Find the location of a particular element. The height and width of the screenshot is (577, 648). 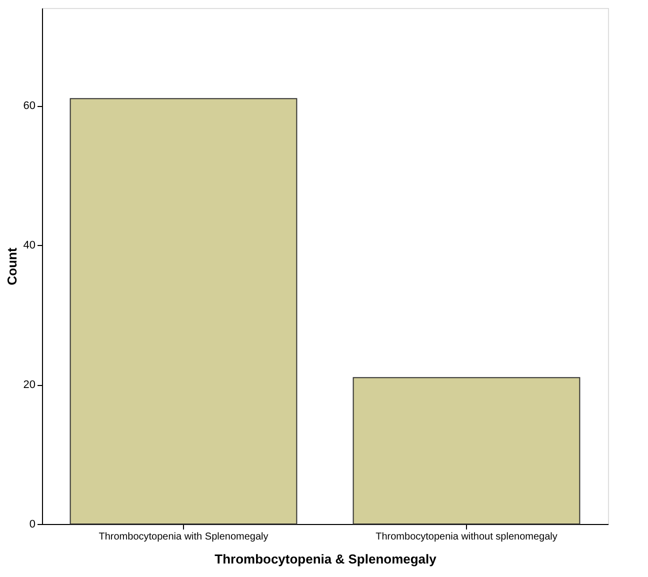

x-tick-label: Thrombocytopenia with Splenomegaly is located at coordinates (183, 537).